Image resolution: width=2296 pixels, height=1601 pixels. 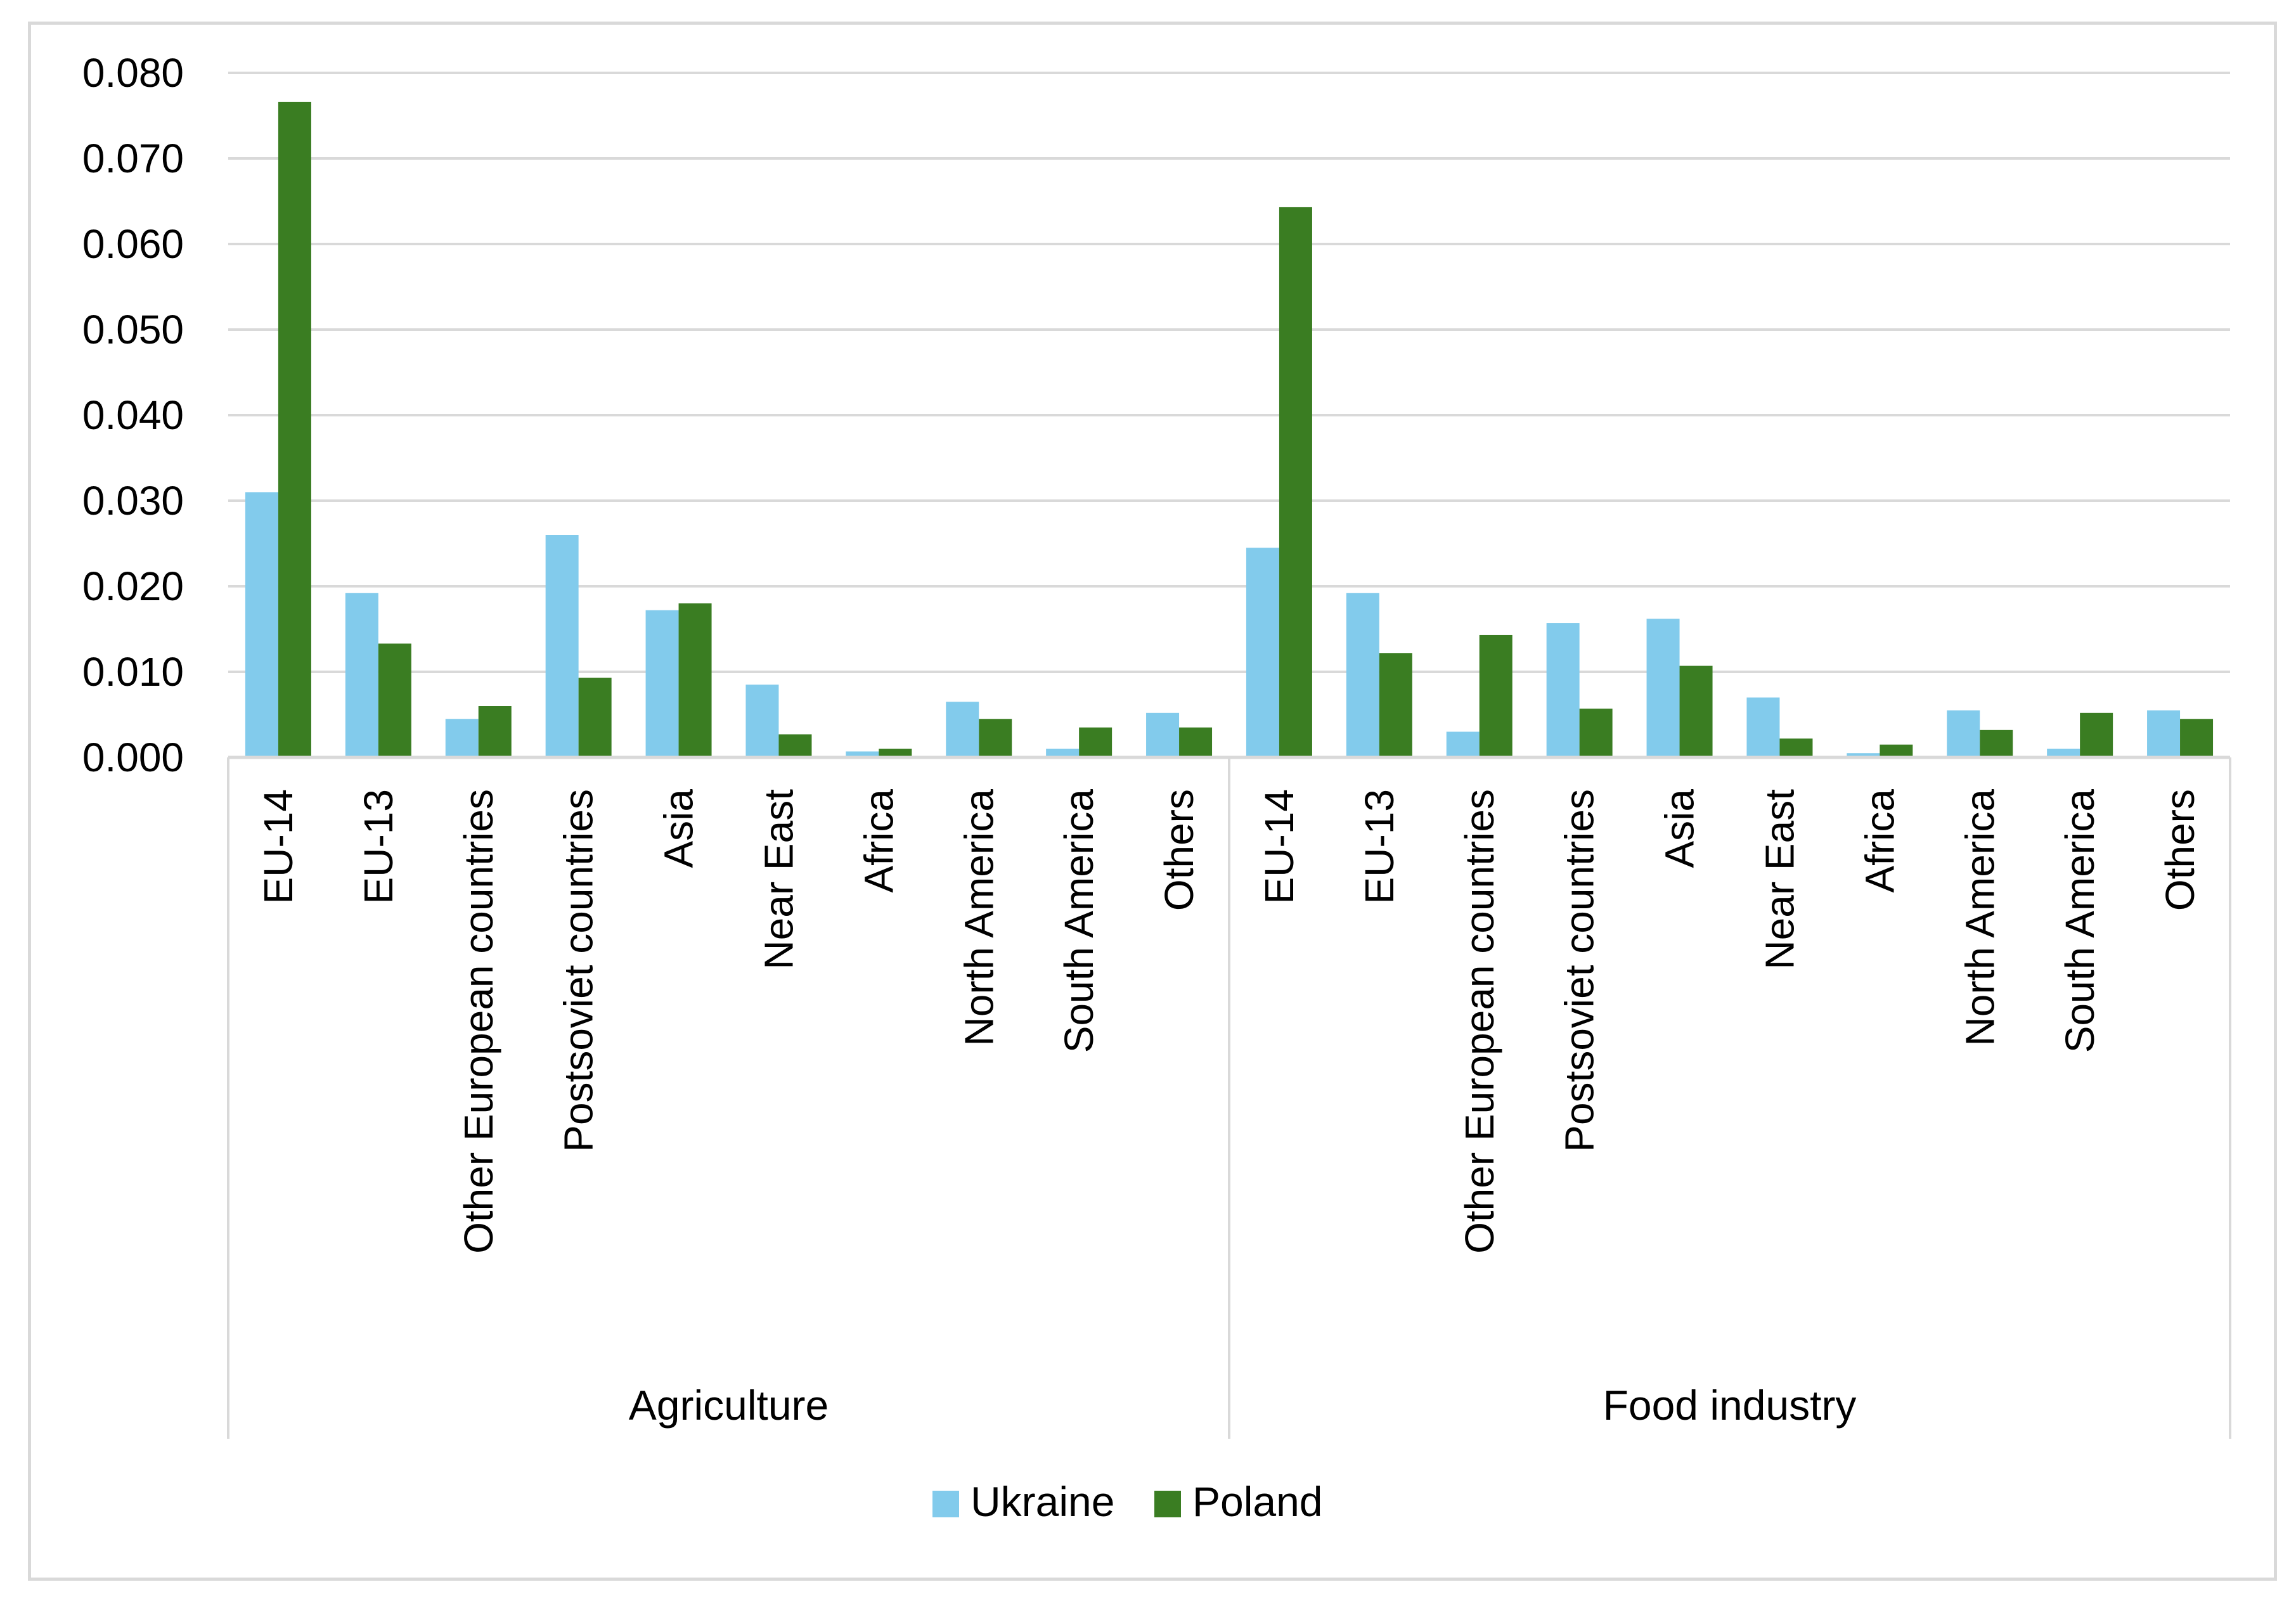 I want to click on group-label-agriculture: Agriculture, so click(x=729, y=1406).